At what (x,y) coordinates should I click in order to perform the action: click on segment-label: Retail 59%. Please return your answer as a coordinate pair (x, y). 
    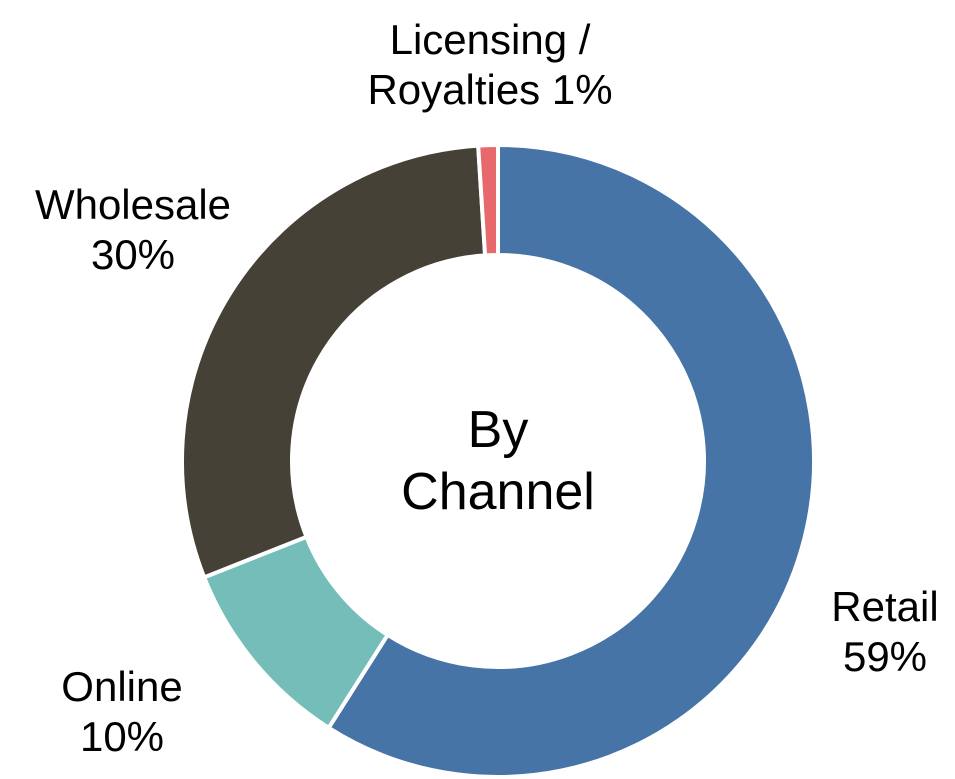
    Looking at the image, I should click on (884, 632).